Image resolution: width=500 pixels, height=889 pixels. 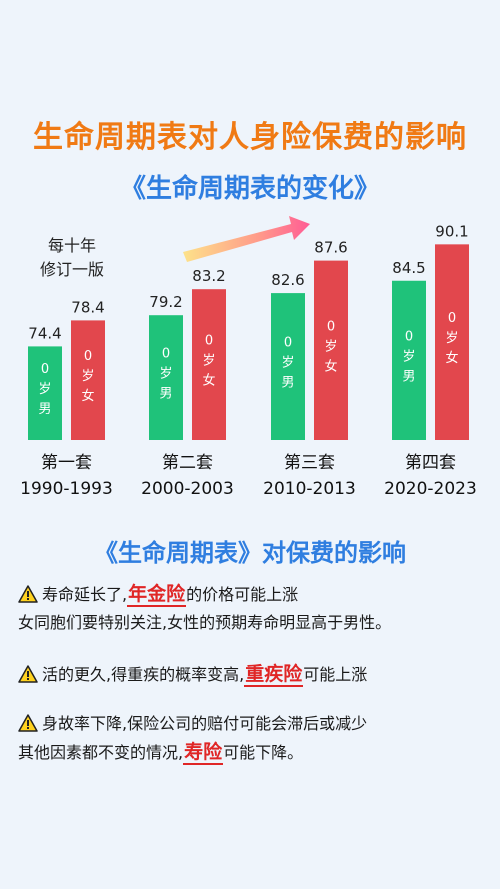 What do you see at coordinates (287, 280) in the screenshot?
I see `bar-value-label: 82.6` at bounding box center [287, 280].